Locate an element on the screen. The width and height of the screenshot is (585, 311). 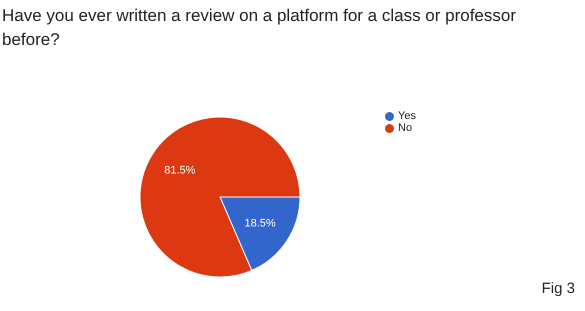
legend-label: No is located at coordinates (405, 128).